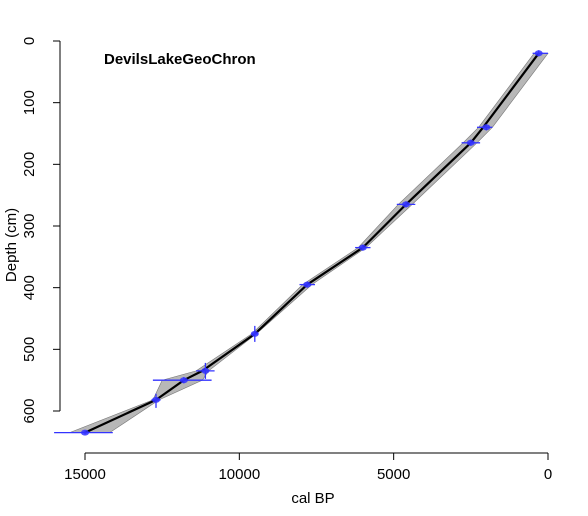 The width and height of the screenshot is (588, 516). I want to click on y-tick-label: 500, so click(29, 349).